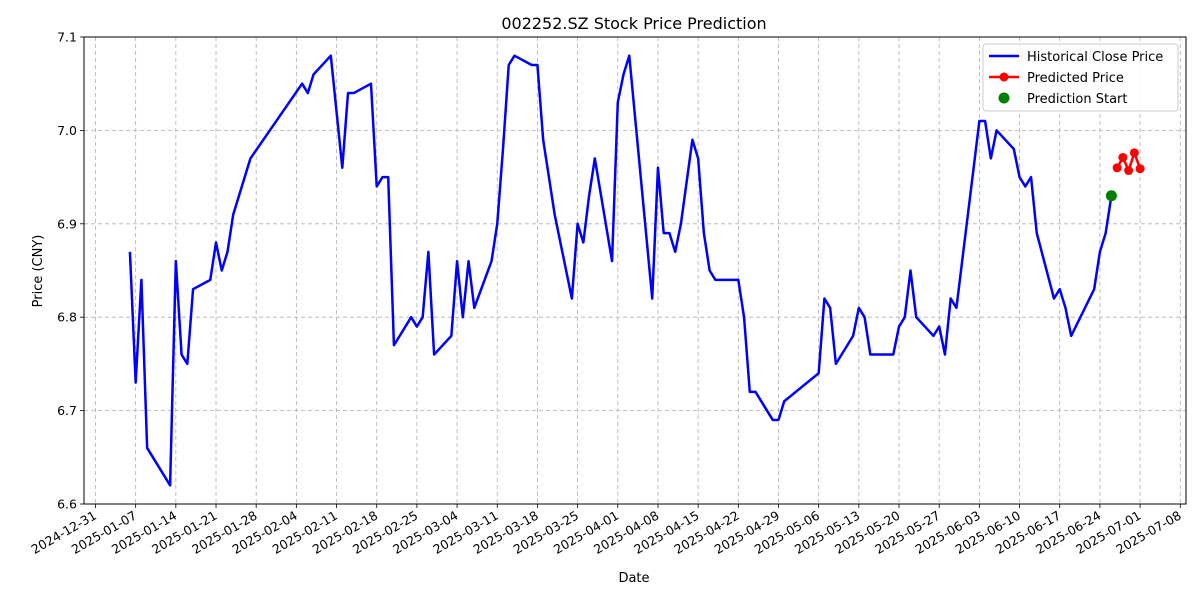 The image size is (1200, 600). I want to click on y-axis-label: Price (CNY), so click(38, 271).